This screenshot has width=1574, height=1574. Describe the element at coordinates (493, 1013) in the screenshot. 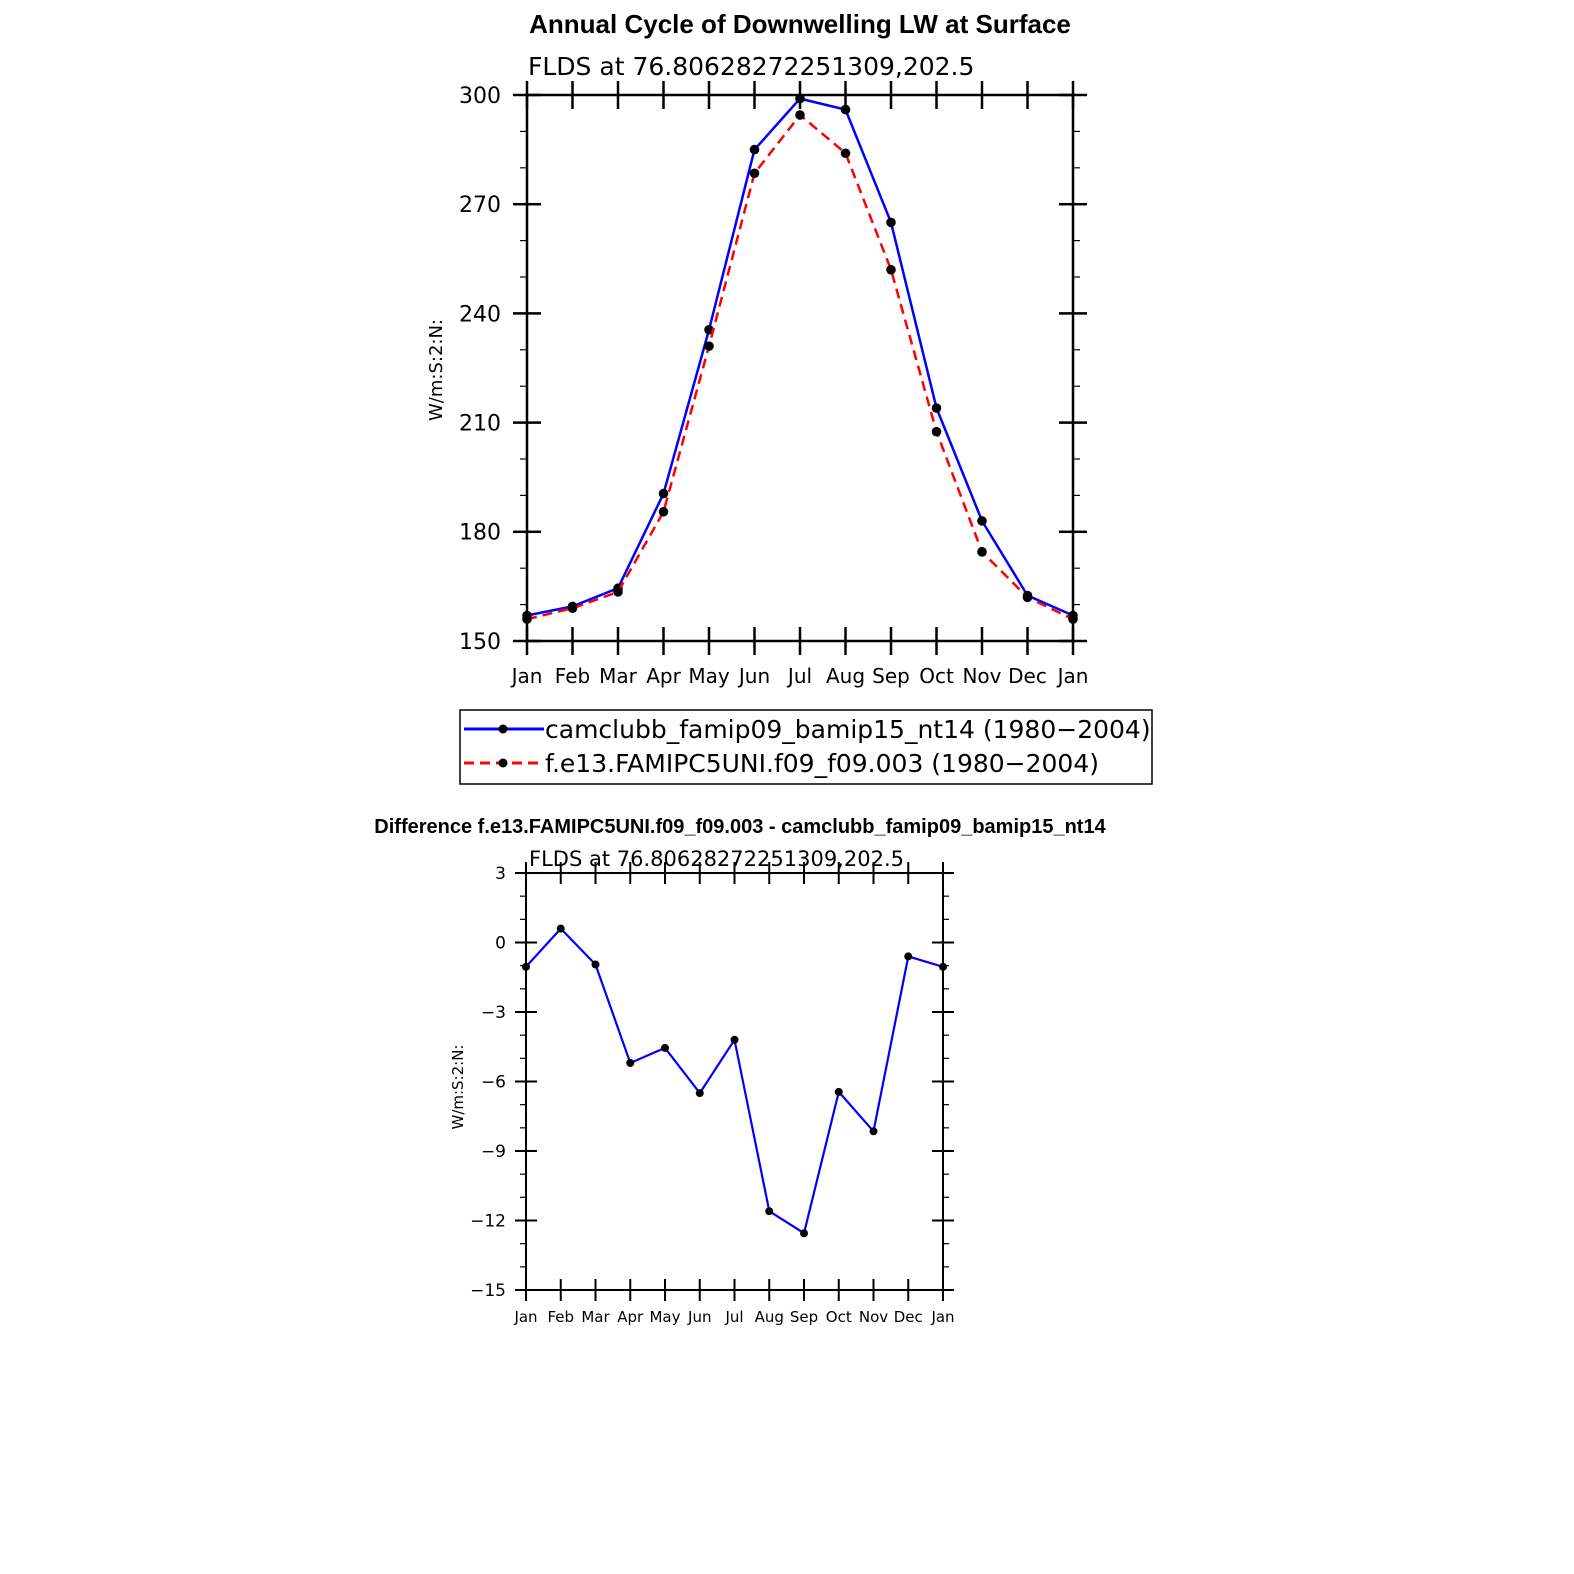

I see `y-tick-label: −3` at that location.